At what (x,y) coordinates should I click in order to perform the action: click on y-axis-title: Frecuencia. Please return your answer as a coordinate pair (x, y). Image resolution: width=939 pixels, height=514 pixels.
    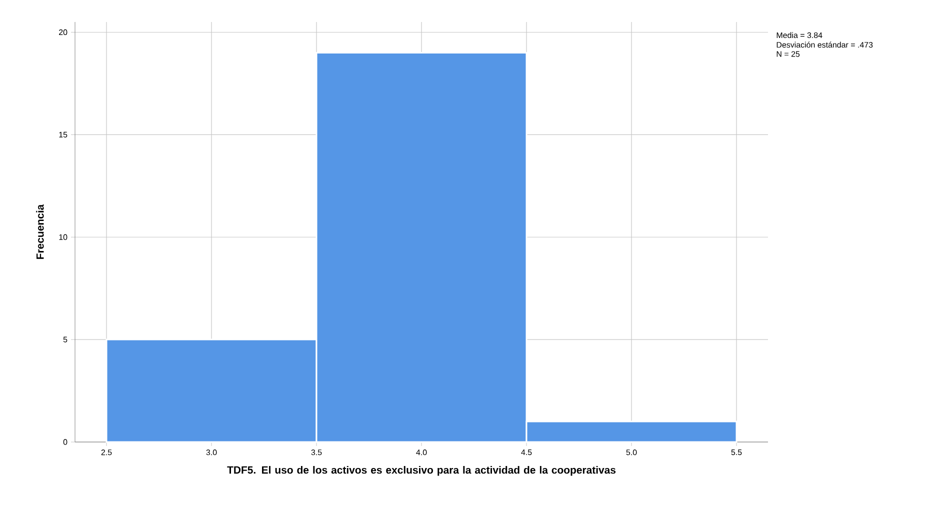
    Looking at the image, I should click on (40, 231).